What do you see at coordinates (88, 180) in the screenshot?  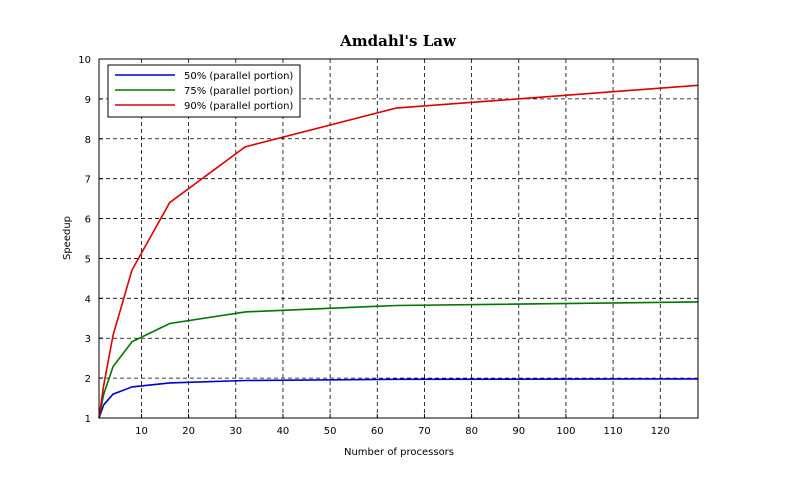 I see `y-tick-label: 7` at bounding box center [88, 180].